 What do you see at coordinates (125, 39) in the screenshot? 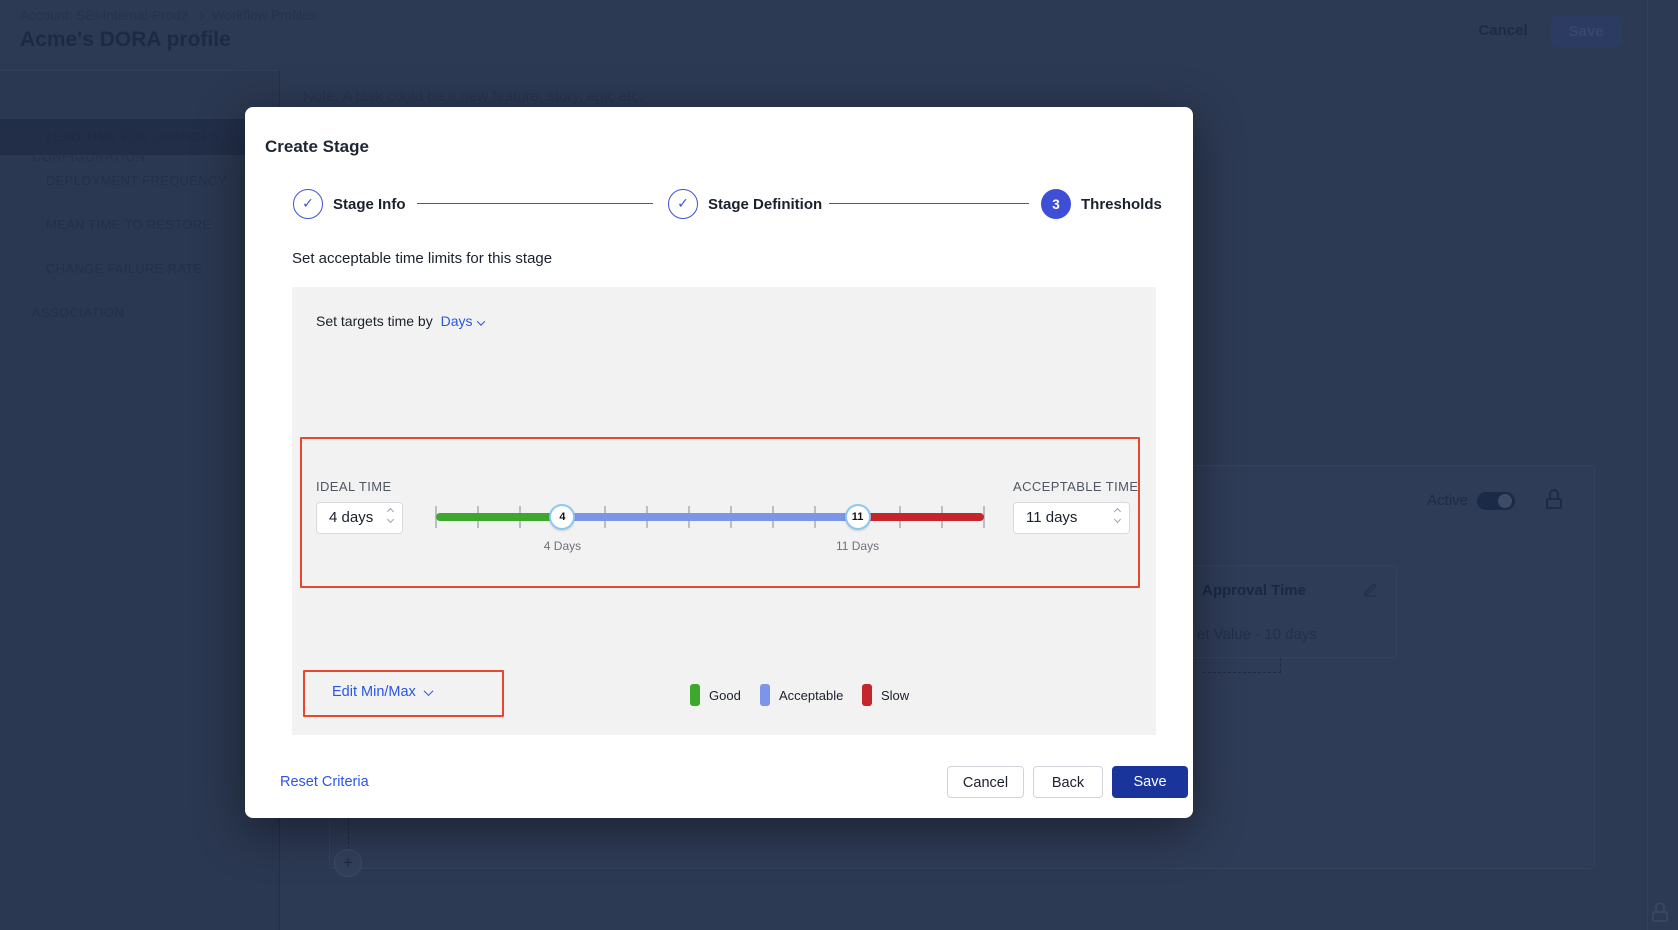
I see `page-title: Acme's DORA profile` at bounding box center [125, 39].